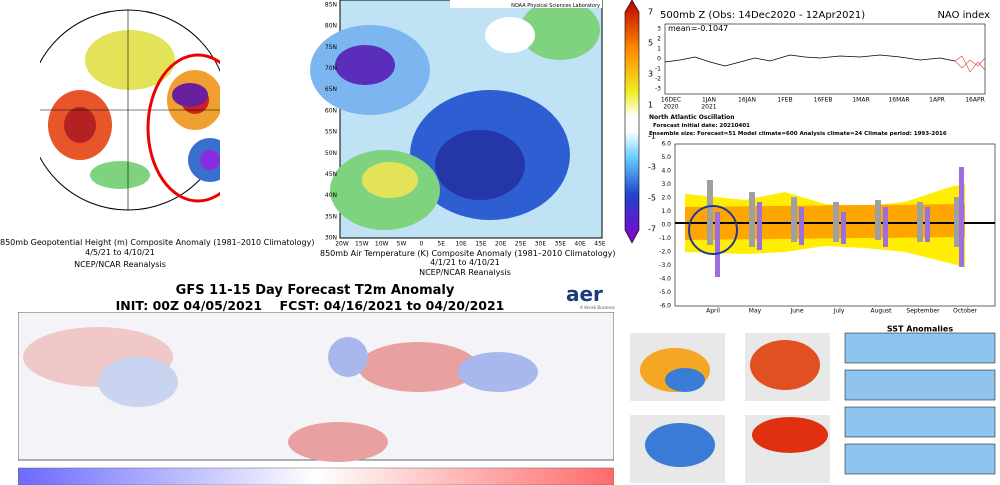  Describe the element at coordinates (461, 244) in the screenshot. I see `lon-label: 10E` at that location.